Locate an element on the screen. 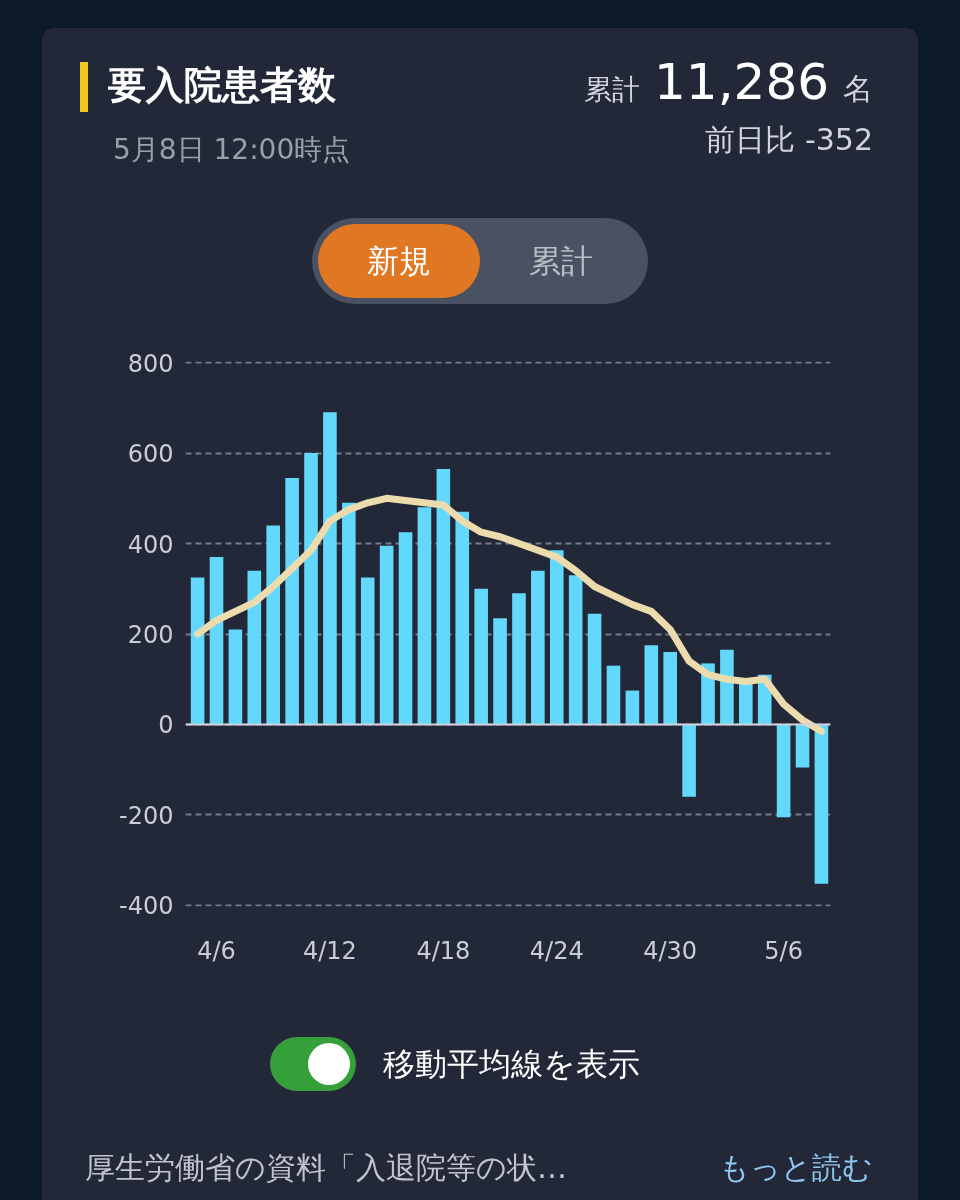 This screenshot has width=960, height=1200. y-tick-label: 0 is located at coordinates (166, 725).